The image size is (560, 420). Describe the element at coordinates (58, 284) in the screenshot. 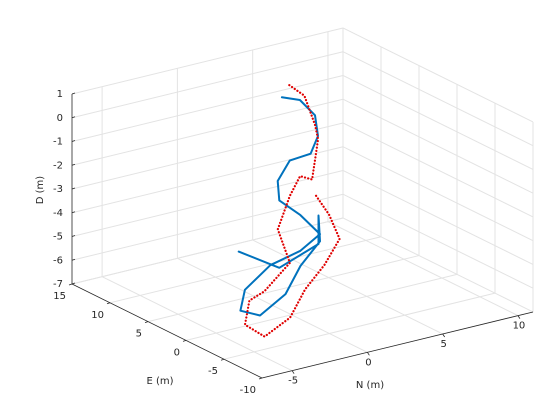

I see `z-tick-label: -7` at that location.